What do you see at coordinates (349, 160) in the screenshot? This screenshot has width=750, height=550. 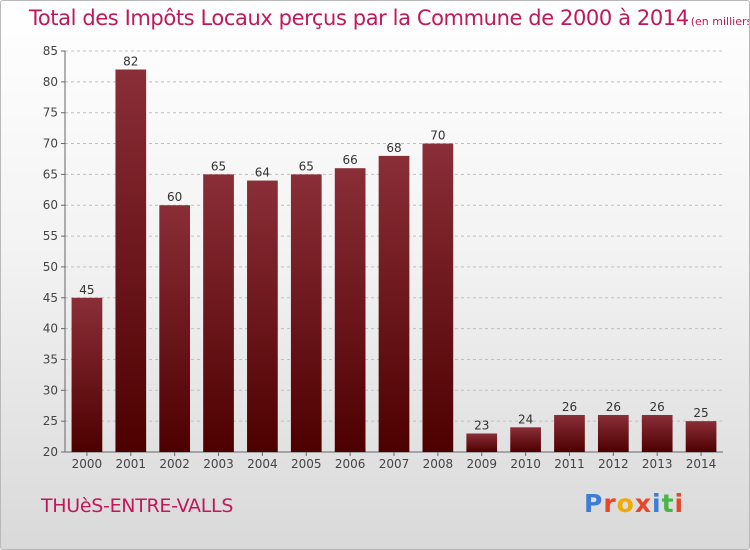 I see `data-label: 66` at bounding box center [349, 160].